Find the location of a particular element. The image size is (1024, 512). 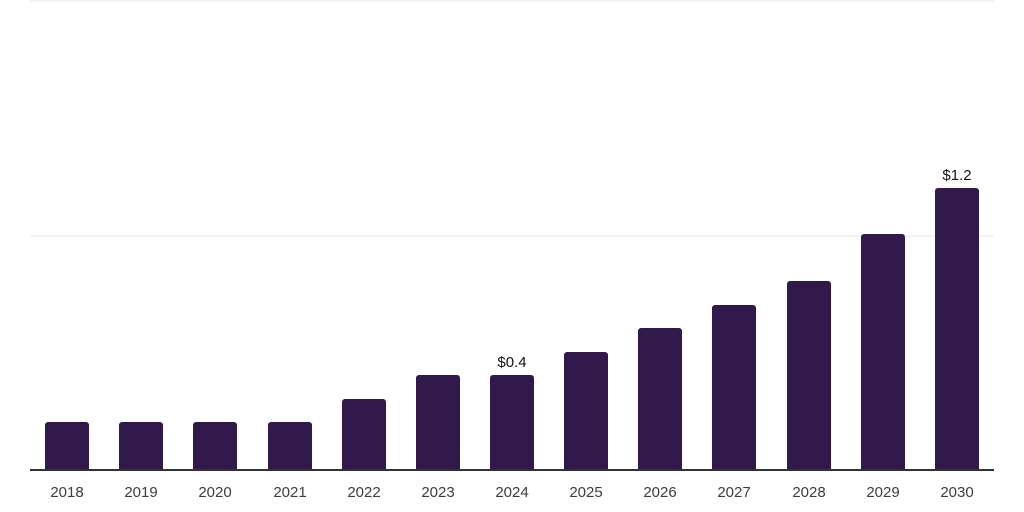

bar-2020 is located at coordinates (215, 445).